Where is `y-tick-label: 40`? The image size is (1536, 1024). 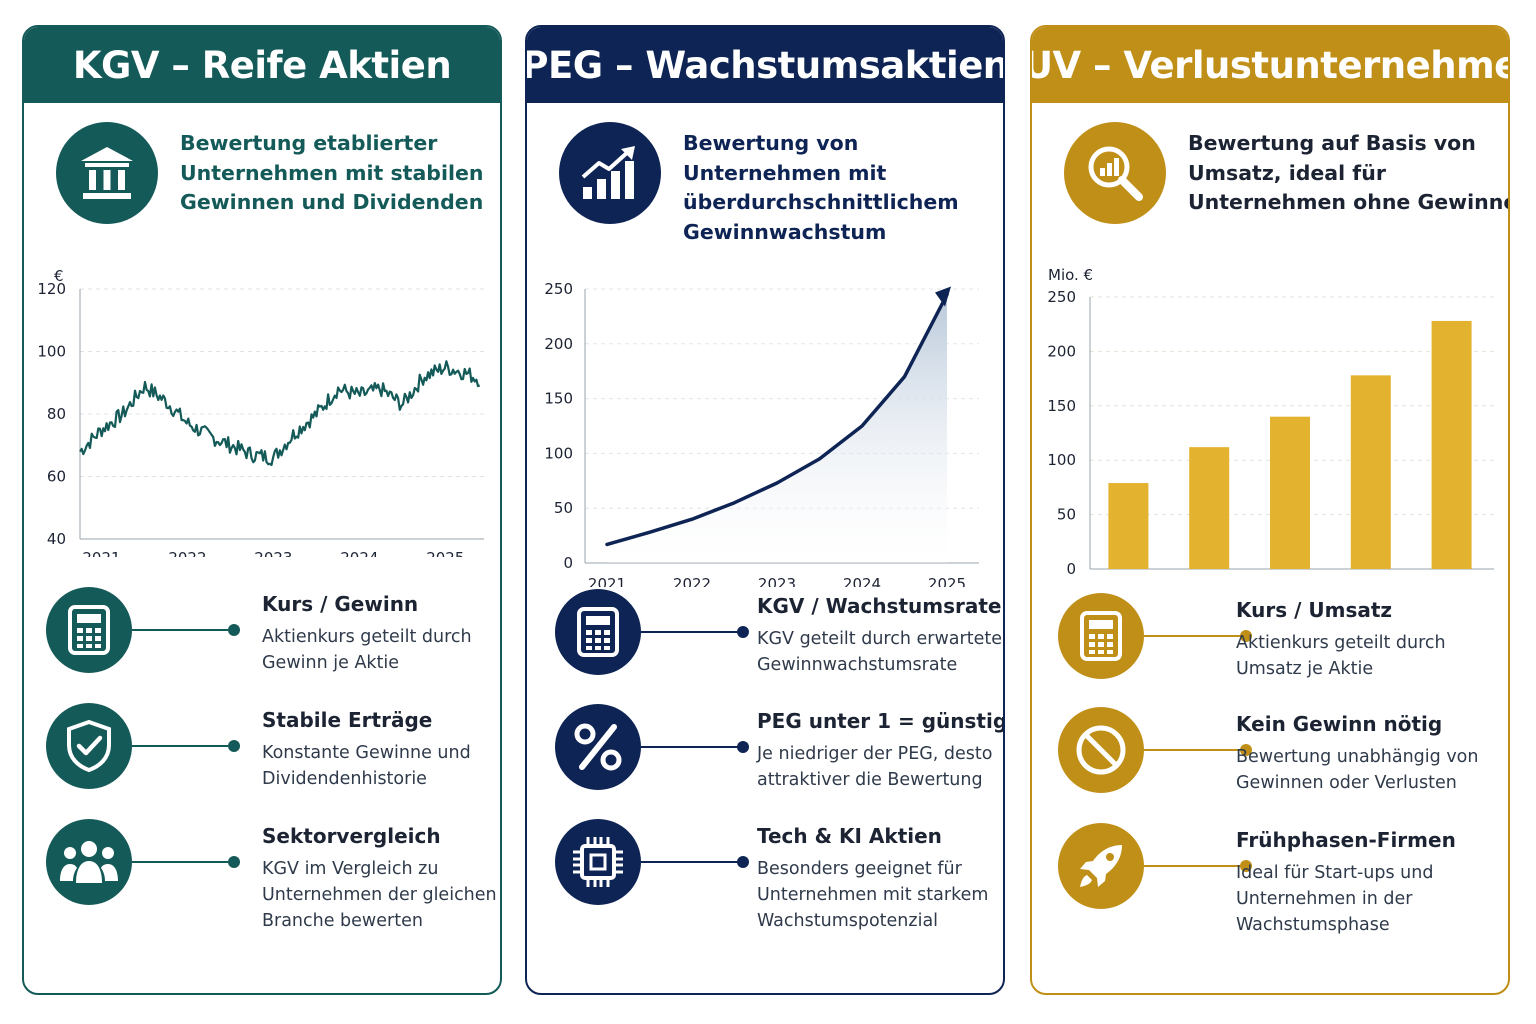 y-tick-label: 40 is located at coordinates (56, 539).